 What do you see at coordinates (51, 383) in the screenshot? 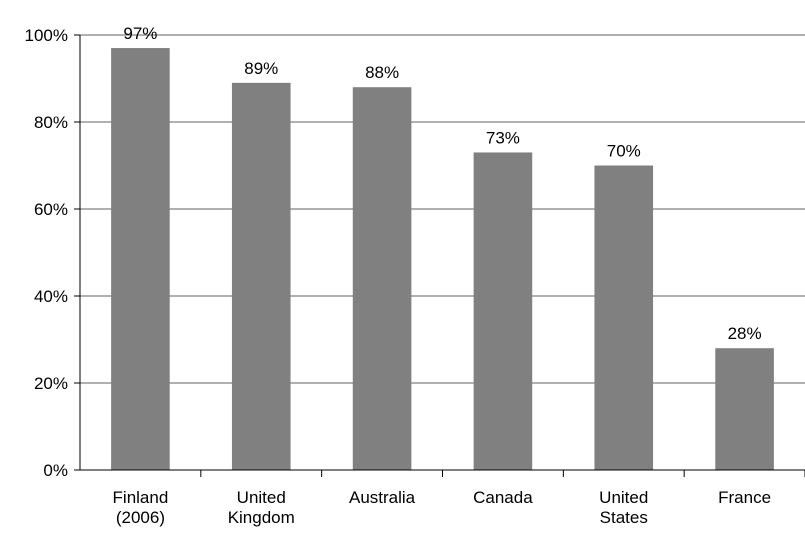
I see `y-tick-label: 20%` at bounding box center [51, 383].